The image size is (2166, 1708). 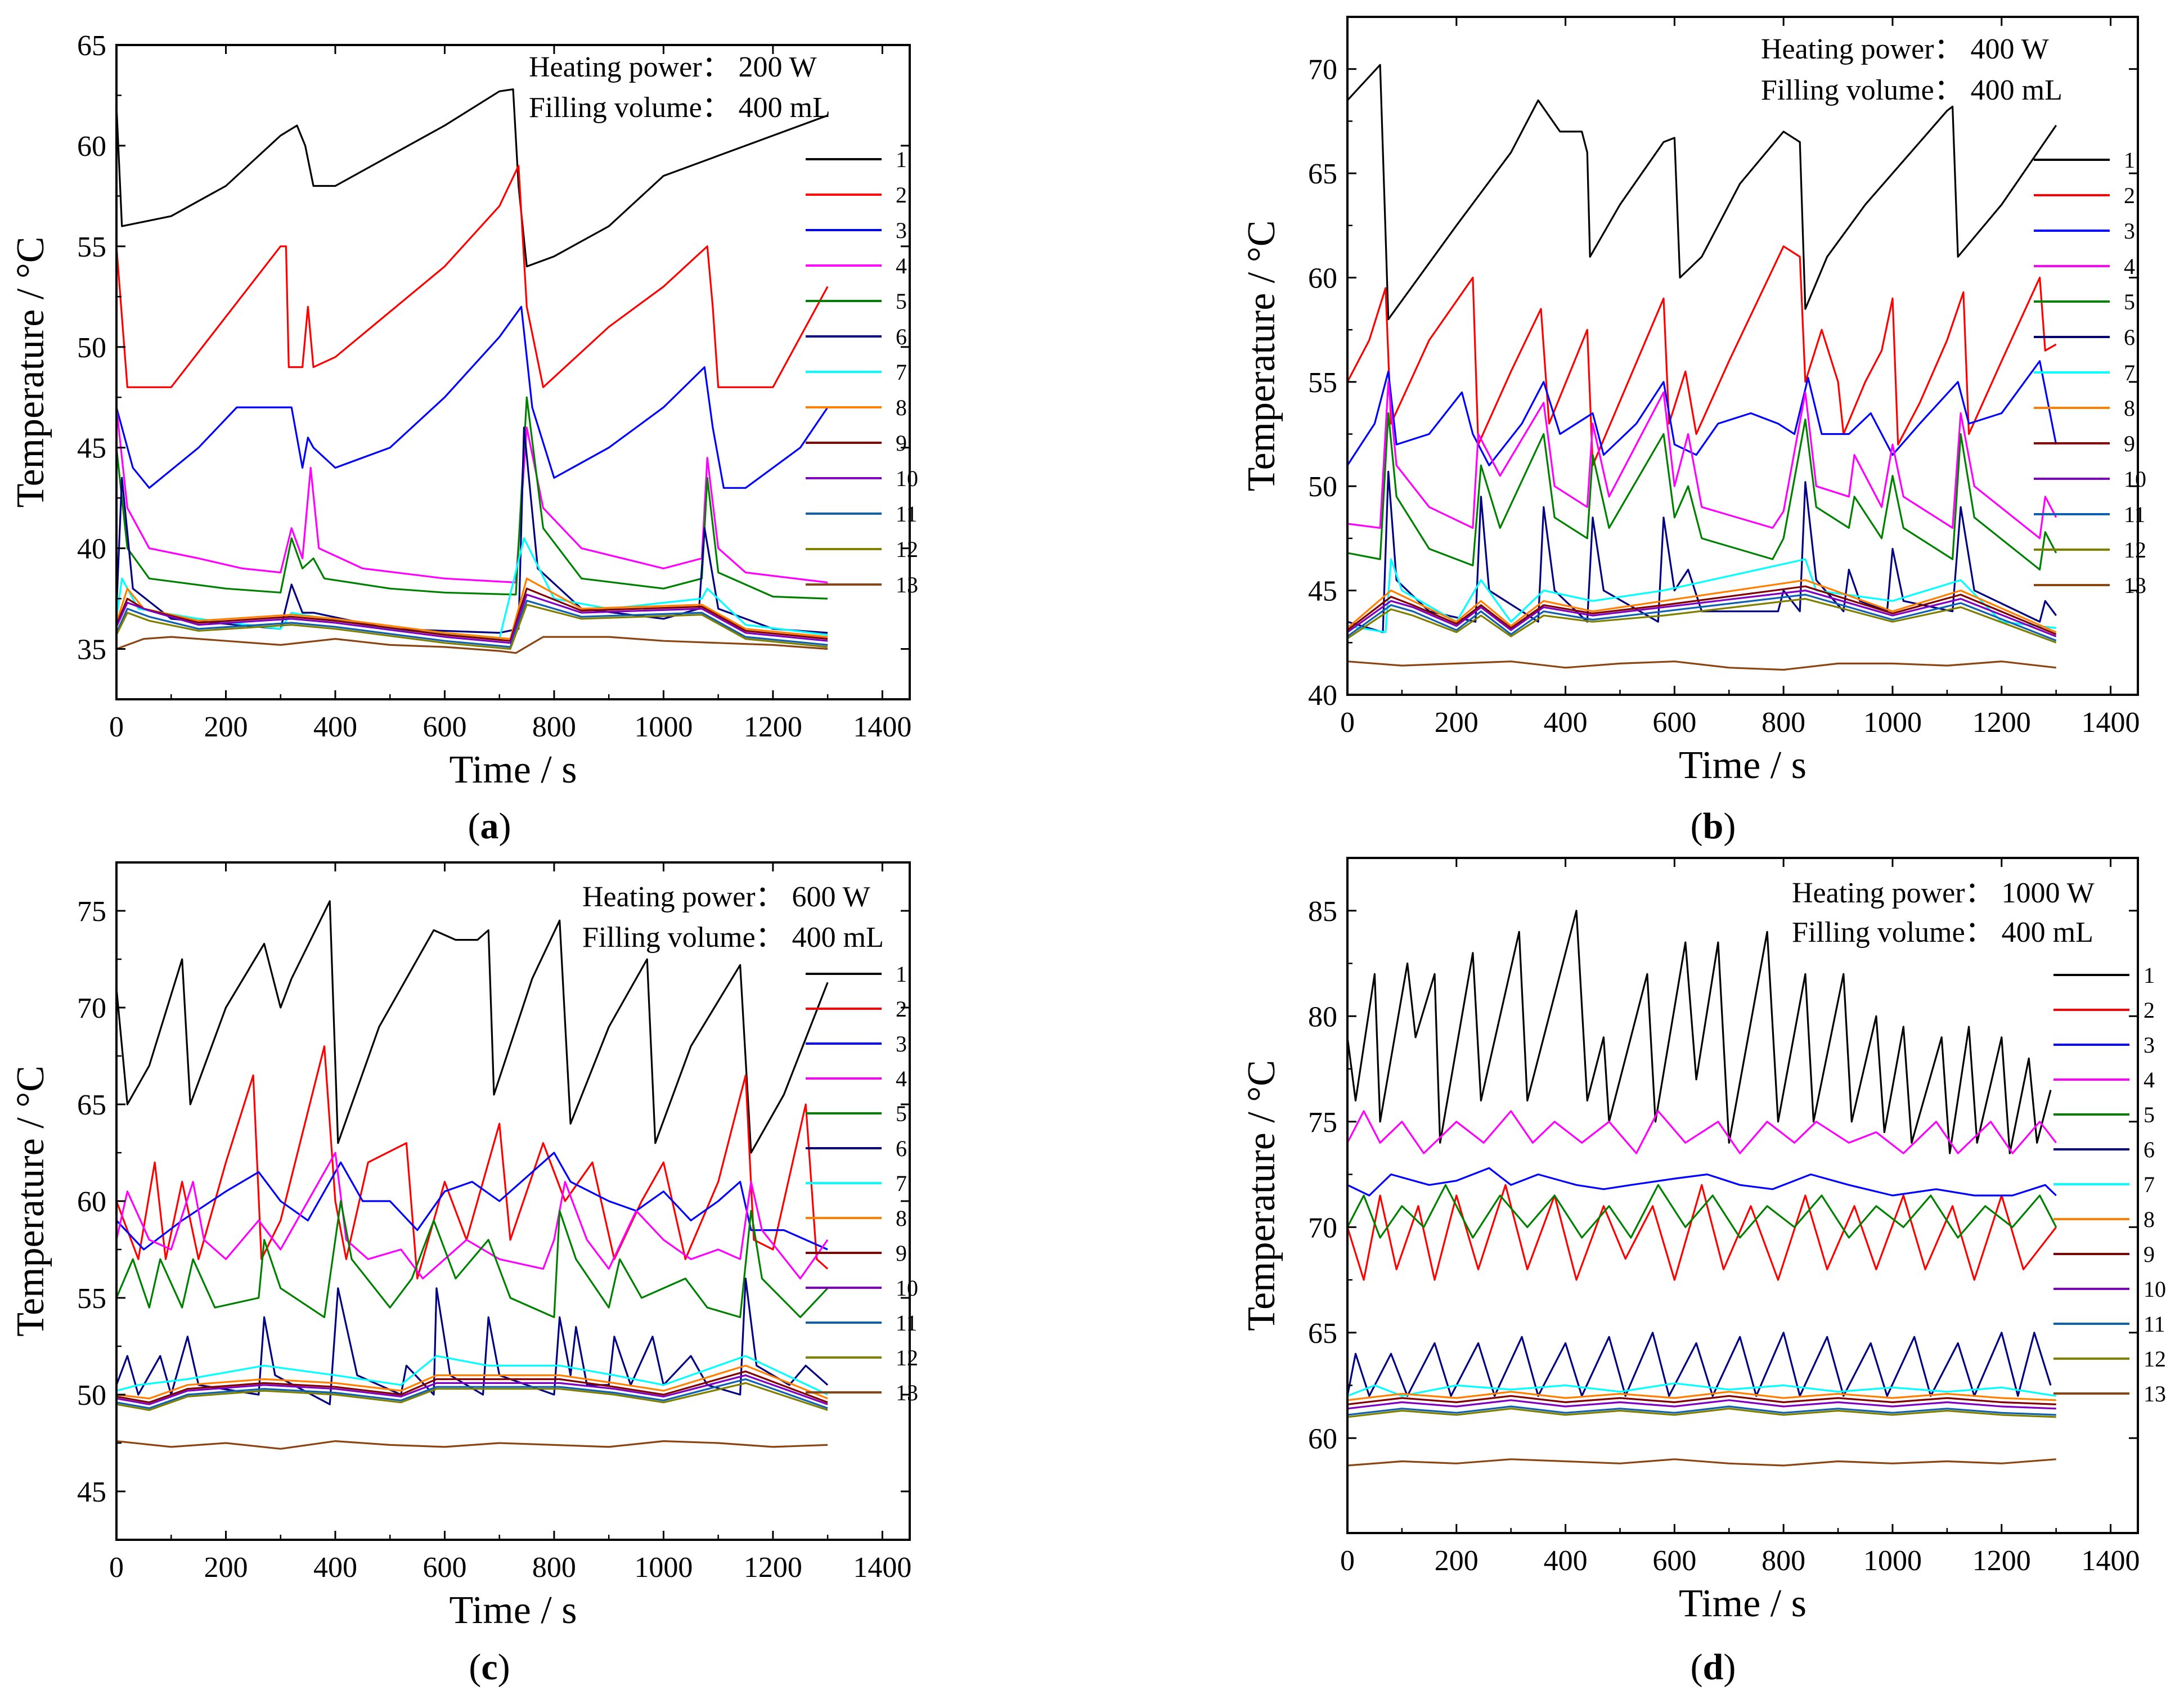 What do you see at coordinates (2135, 550) in the screenshot?
I see `legend-label-b-12: 12` at bounding box center [2135, 550].